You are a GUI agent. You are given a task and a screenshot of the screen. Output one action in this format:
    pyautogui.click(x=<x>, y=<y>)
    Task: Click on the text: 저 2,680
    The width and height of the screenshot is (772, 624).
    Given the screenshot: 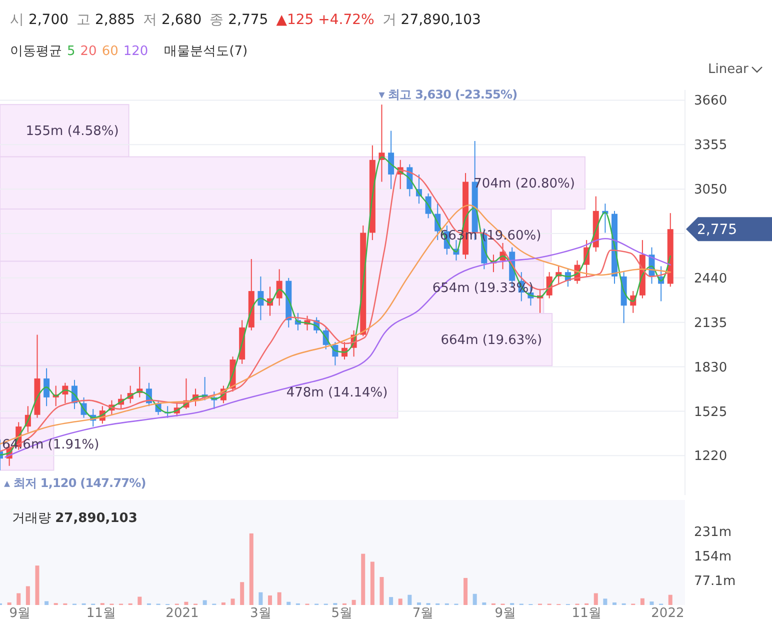 What is the action you would take?
    pyautogui.click(x=172, y=20)
    